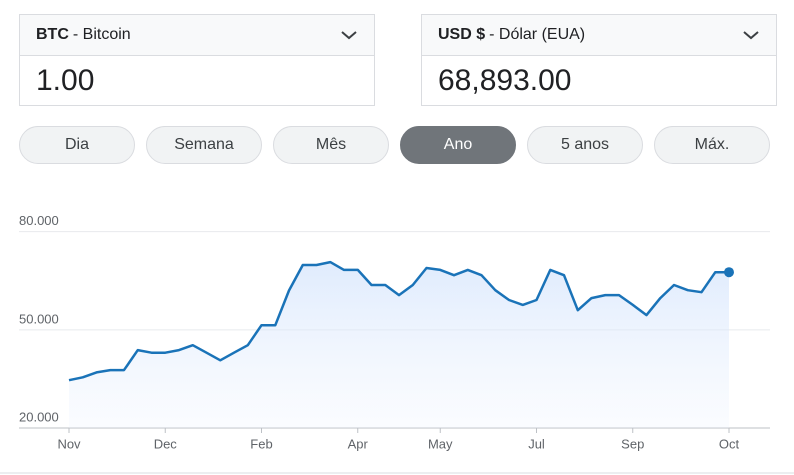 Image resolution: width=794 pixels, height=475 pixels. Describe the element at coordinates (69, 443) in the screenshot. I see `x-tick-label: Nov` at that location.